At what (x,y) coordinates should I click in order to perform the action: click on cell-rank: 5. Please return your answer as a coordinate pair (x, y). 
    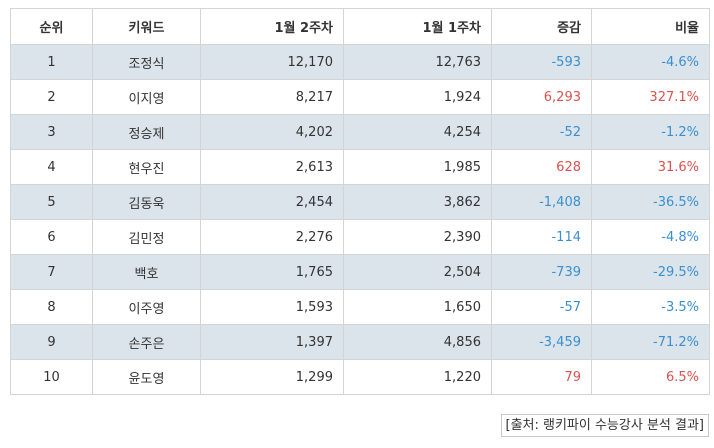
    Looking at the image, I should click on (51, 202).